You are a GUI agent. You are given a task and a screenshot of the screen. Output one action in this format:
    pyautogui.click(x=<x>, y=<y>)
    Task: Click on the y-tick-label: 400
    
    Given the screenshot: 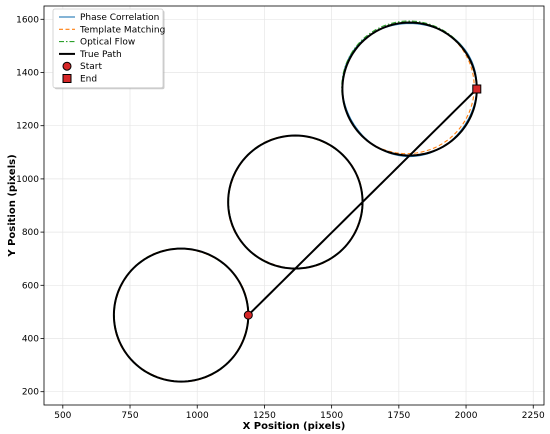 What is the action you would take?
    pyautogui.click(x=30, y=340)
    